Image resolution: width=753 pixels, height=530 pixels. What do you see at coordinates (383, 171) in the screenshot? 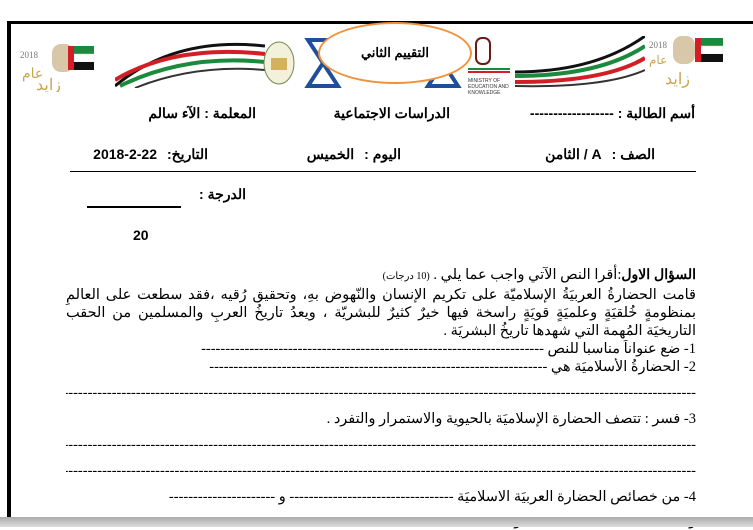
I see `header-divider` at bounding box center [383, 171].